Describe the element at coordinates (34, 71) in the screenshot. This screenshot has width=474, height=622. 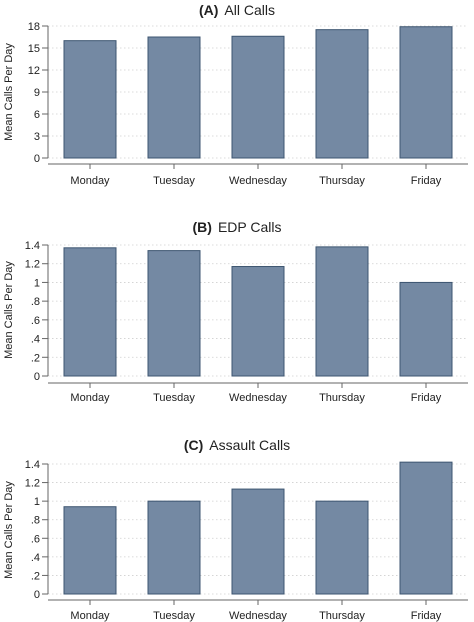
I see `y-tick-label: 12` at that location.